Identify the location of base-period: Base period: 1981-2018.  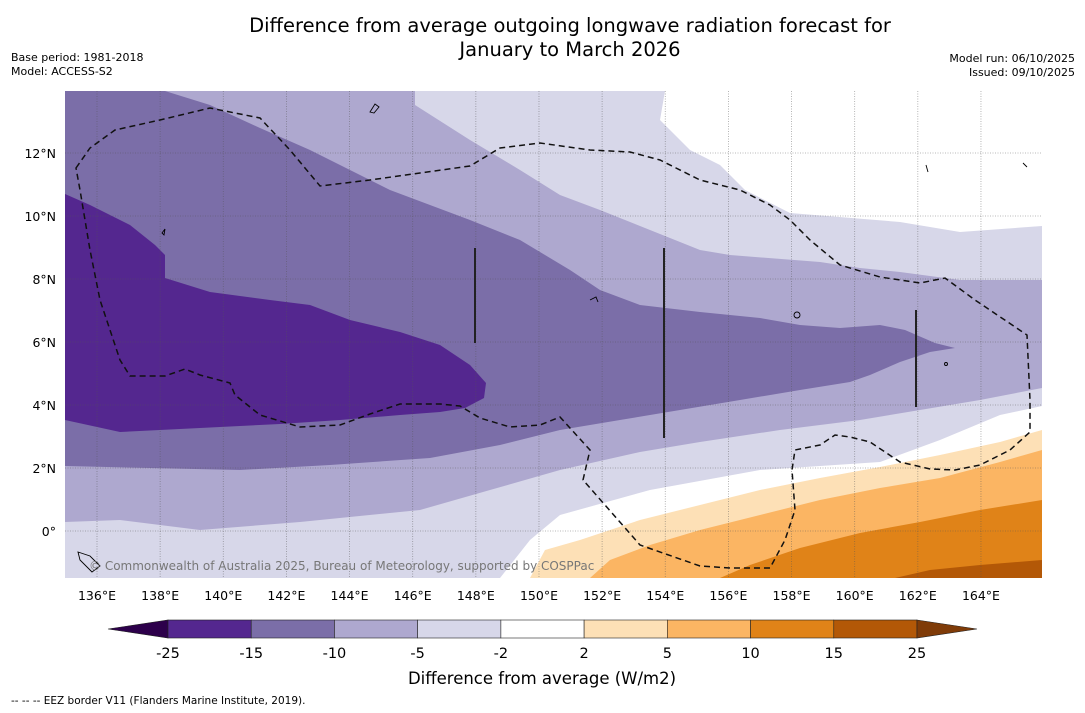
(77, 57).